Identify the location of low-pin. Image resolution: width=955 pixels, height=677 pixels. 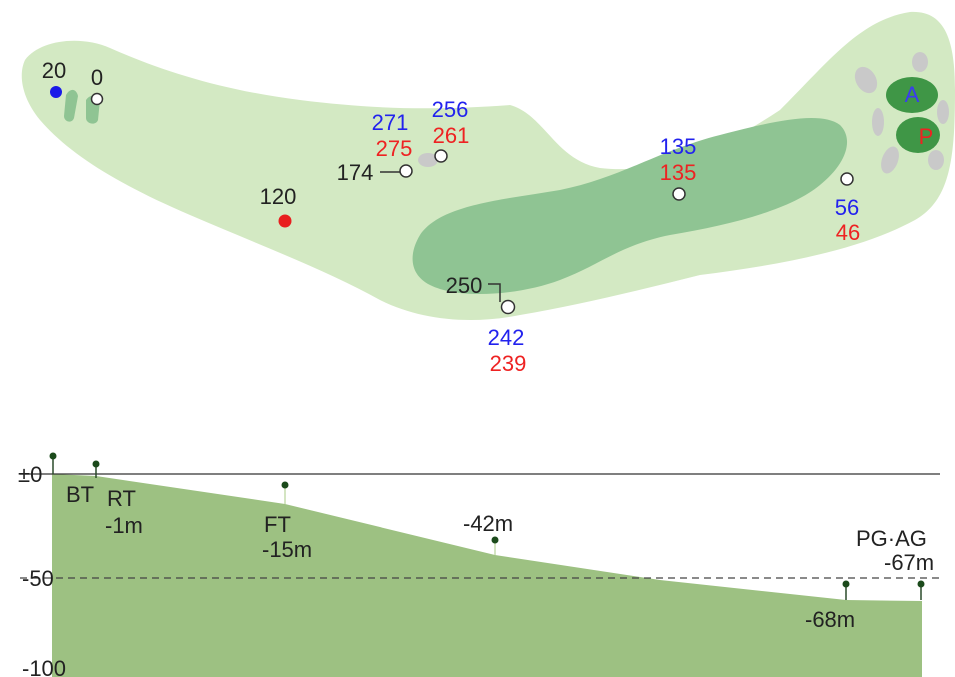
(846, 584).